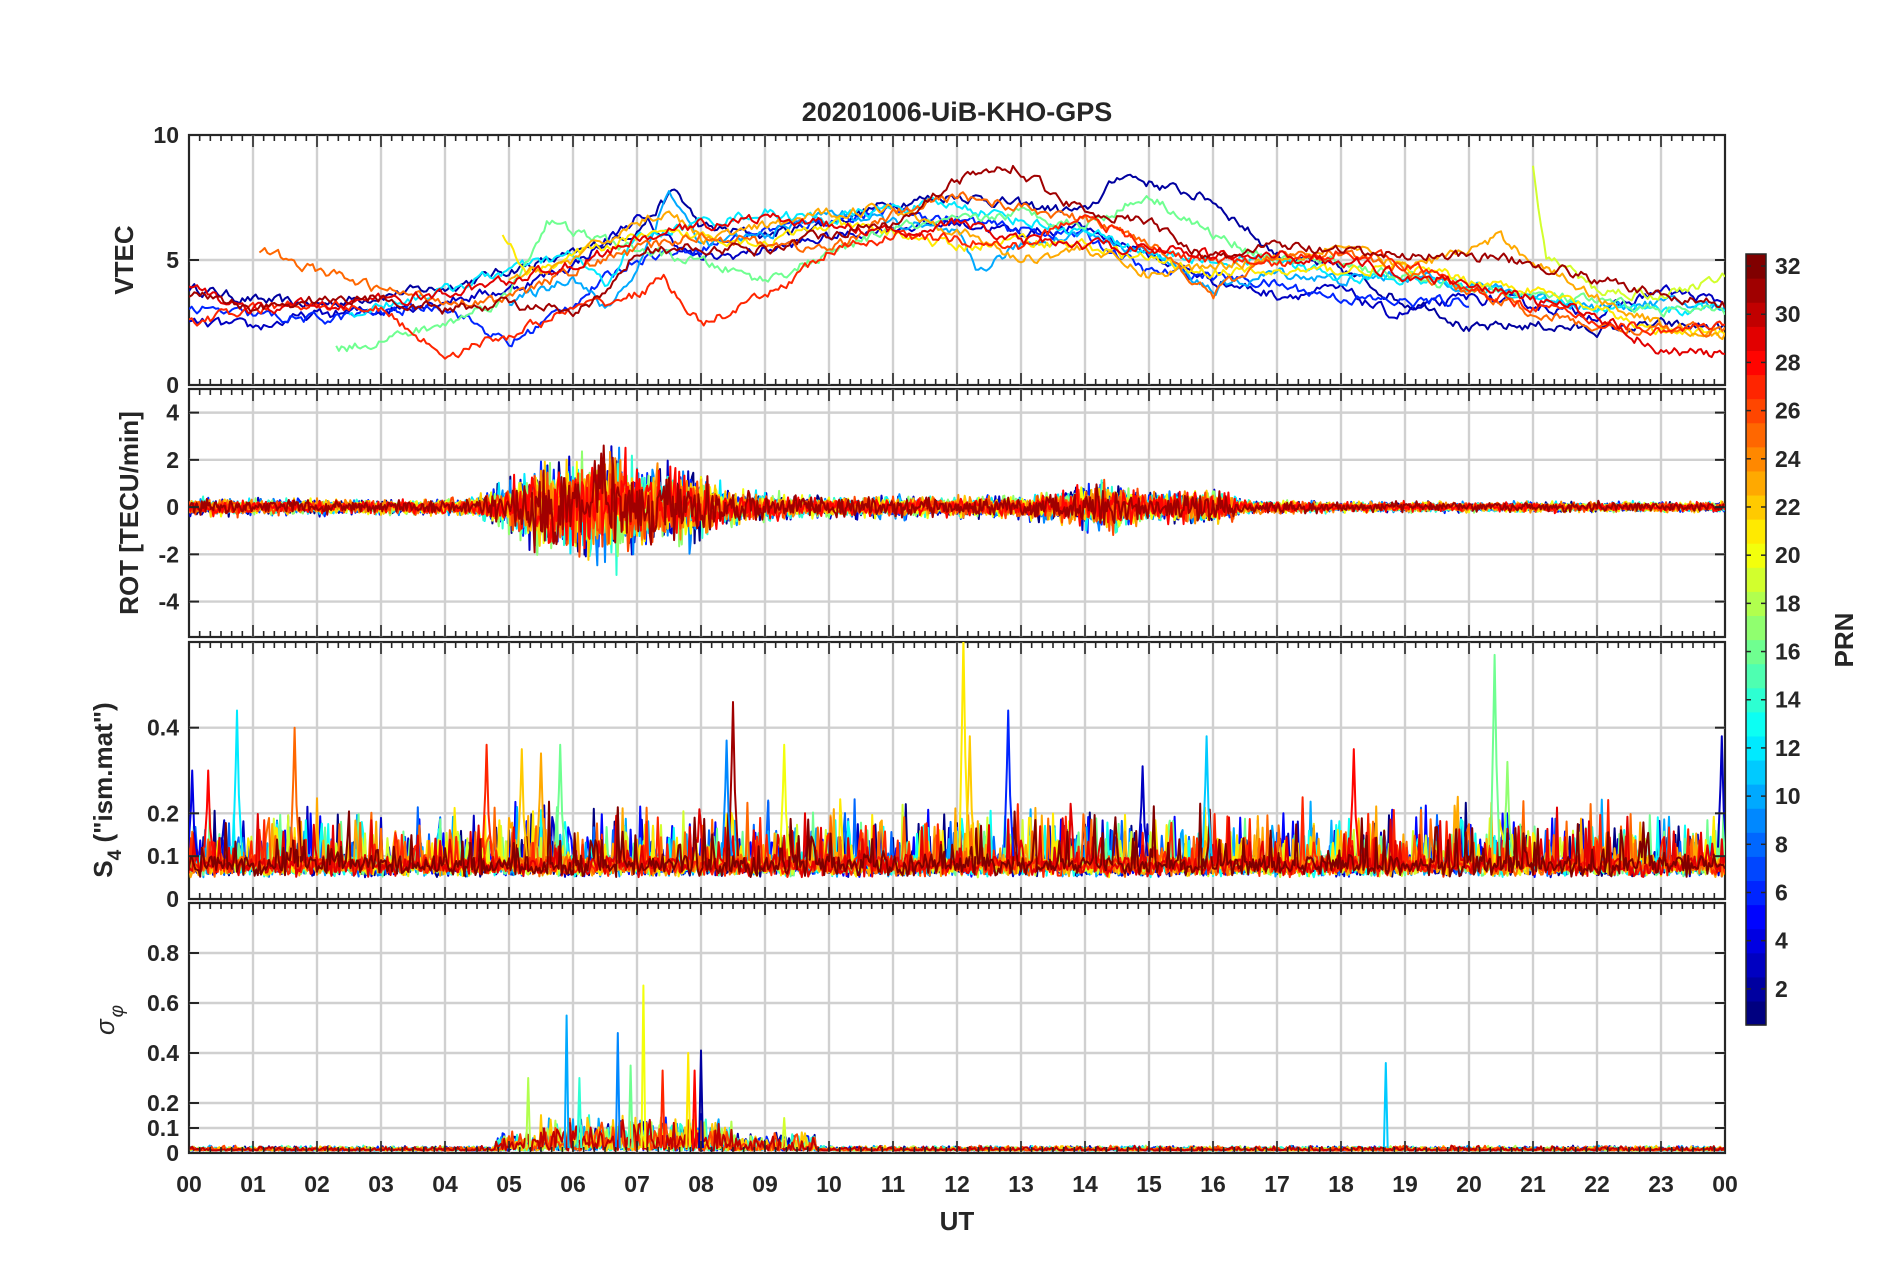 The width and height of the screenshot is (1902, 1272). Describe the element at coordinates (169, 602) in the screenshot. I see `y-tick-label: -4` at that location.